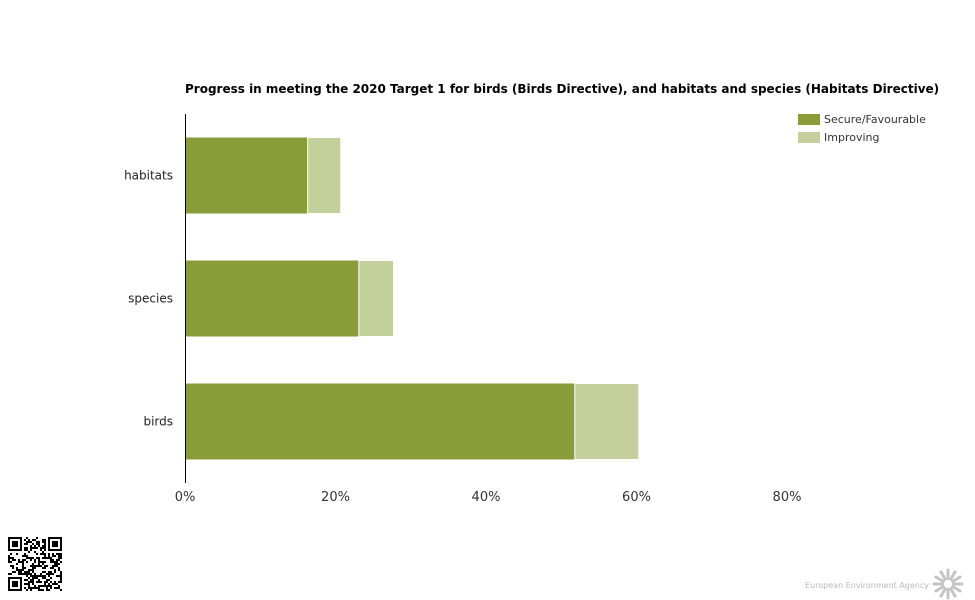  I want to click on eea-brand-text: European Environment Agency, so click(867, 585).